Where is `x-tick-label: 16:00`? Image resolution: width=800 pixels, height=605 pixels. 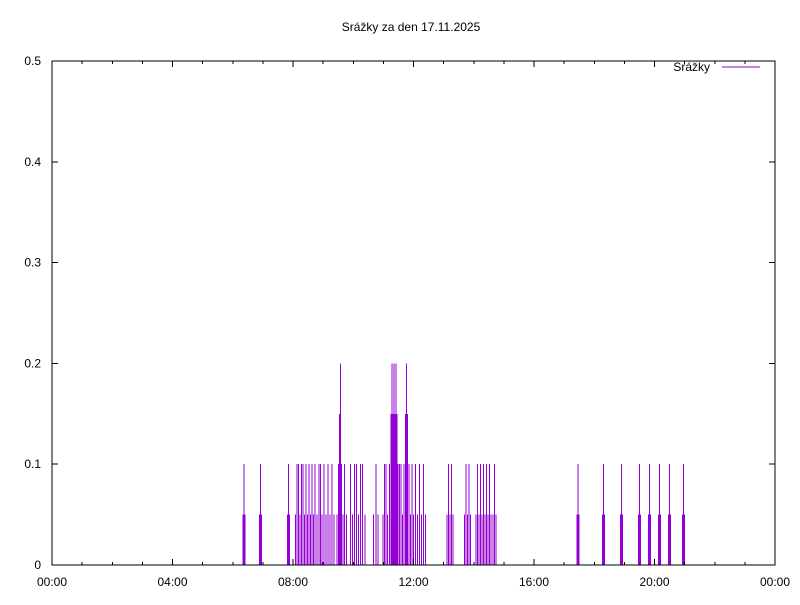 x-tick-label: 16:00 is located at coordinates (534, 582).